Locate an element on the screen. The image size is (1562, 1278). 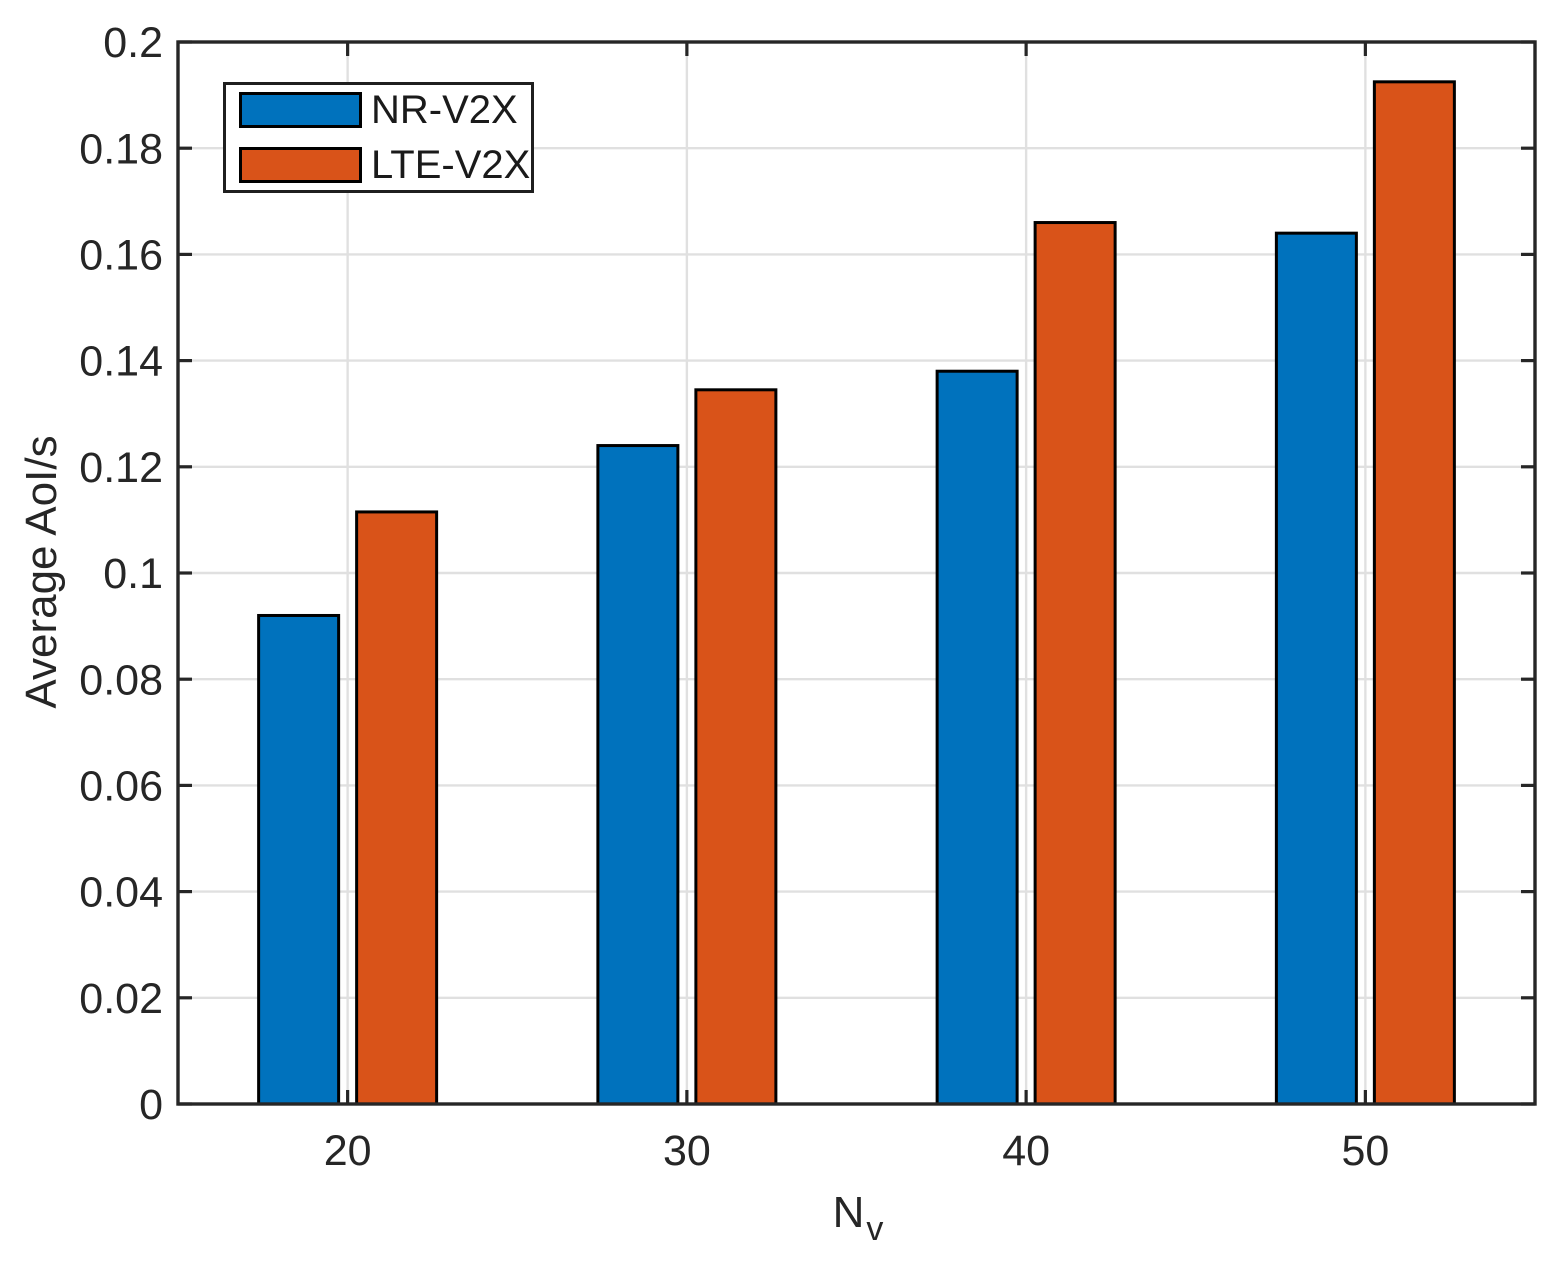
y-tick-label: 0.14 is located at coordinates (121, 362).